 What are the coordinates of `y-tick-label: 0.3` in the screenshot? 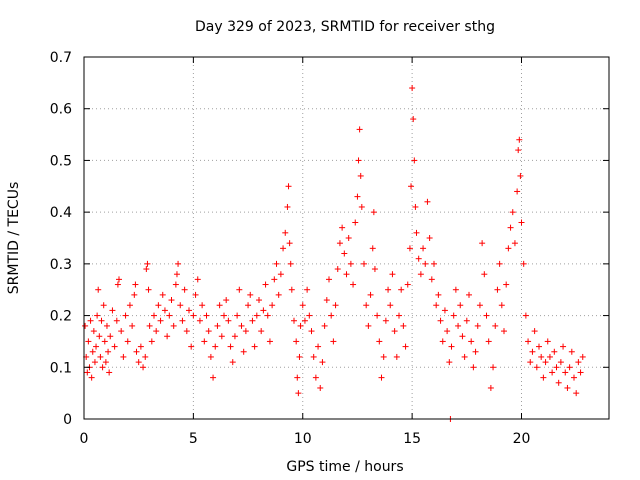 It's located at (61, 265).